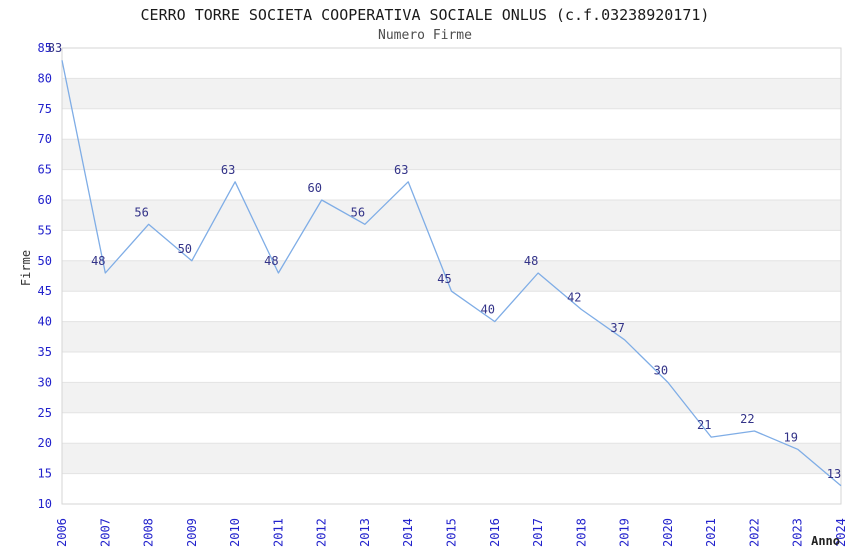  Describe the element at coordinates (661, 370) in the screenshot. I see `data-label: 30` at that location.